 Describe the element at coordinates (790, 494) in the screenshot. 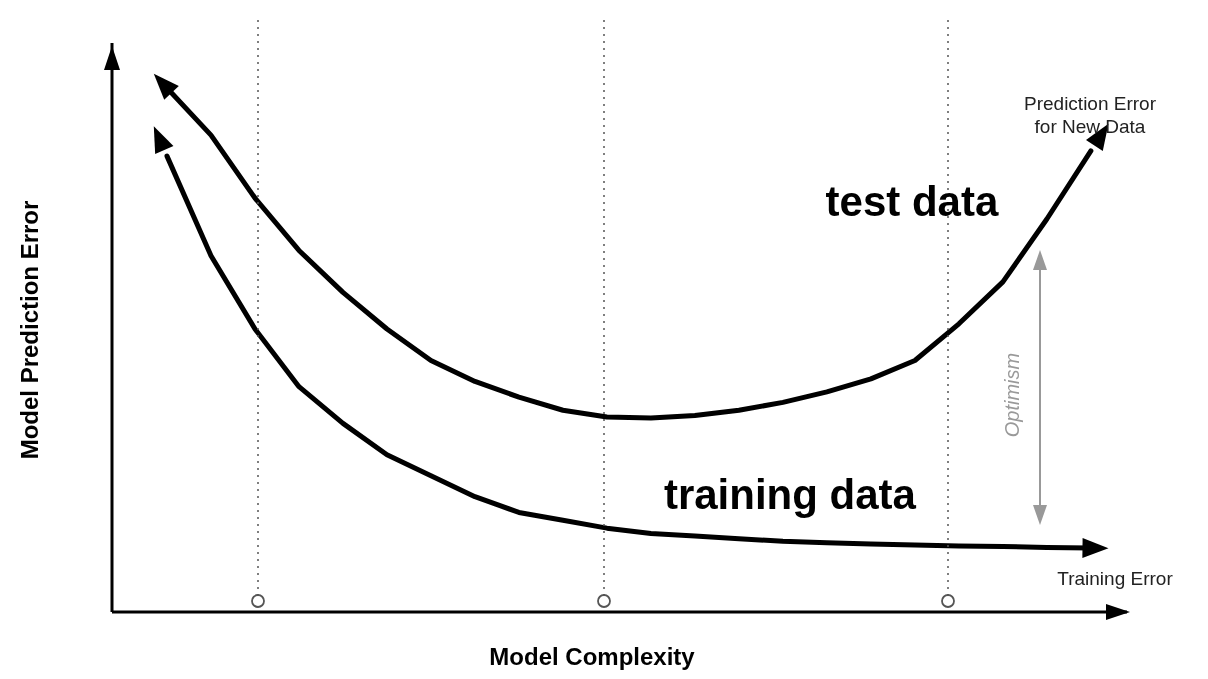

I see `series-label: training data` at that location.